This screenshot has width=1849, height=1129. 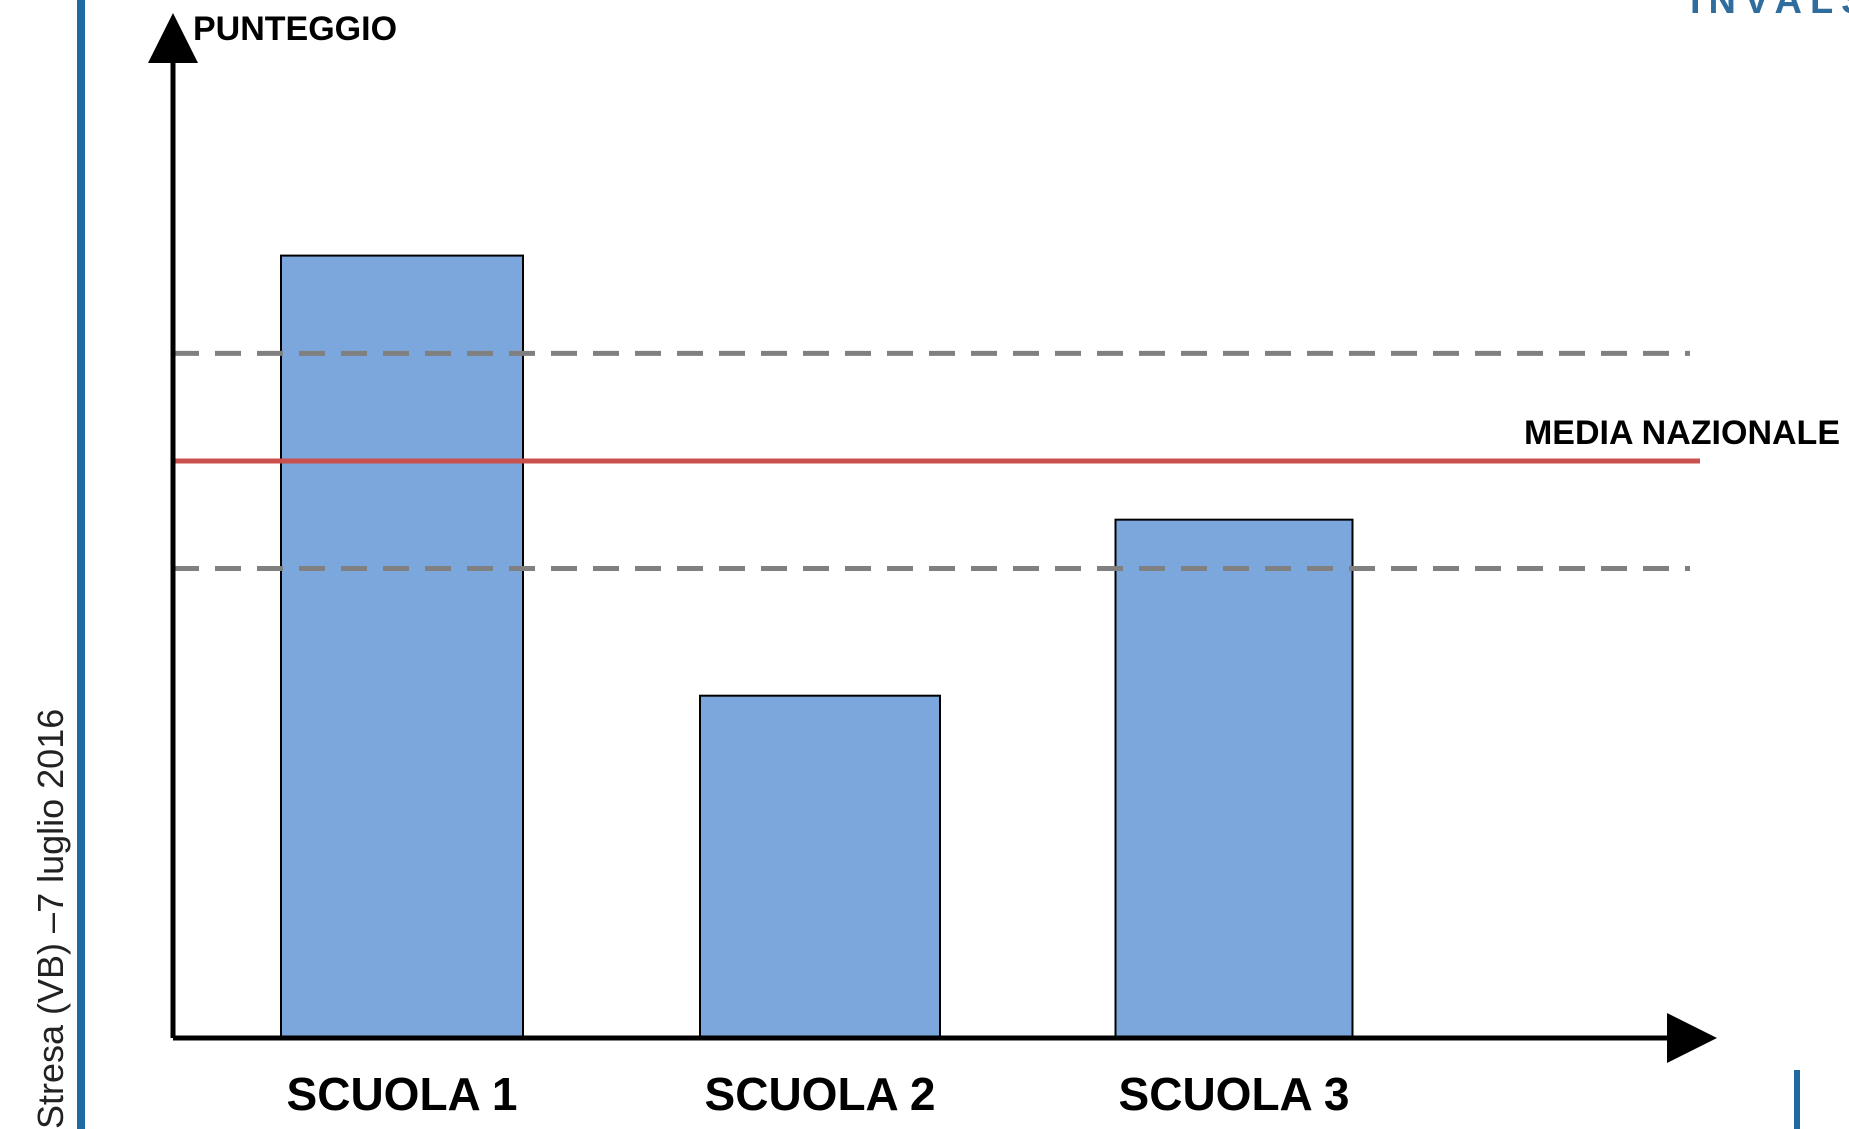 What do you see at coordinates (295, 29) in the screenshot?
I see `y-axis-label: PUNTEGGIO` at bounding box center [295, 29].